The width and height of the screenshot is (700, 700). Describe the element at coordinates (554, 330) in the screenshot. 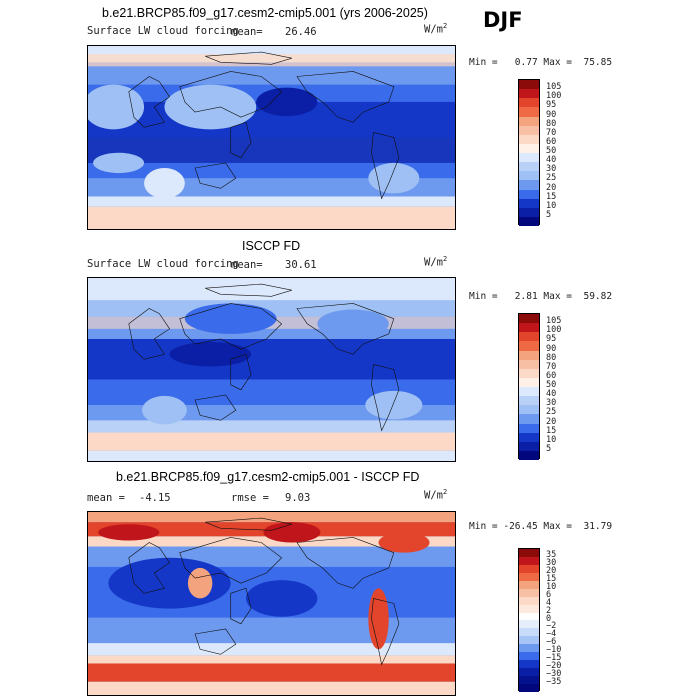

I see `colorbar-tick-label: 100` at that location.